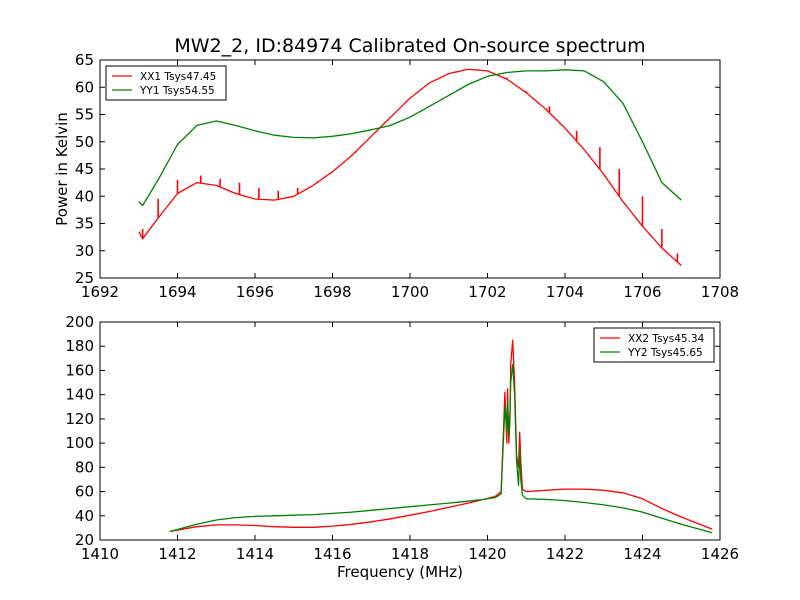  Describe the element at coordinates (84, 224) in the screenshot. I see `y-tick-label: 35` at that location.